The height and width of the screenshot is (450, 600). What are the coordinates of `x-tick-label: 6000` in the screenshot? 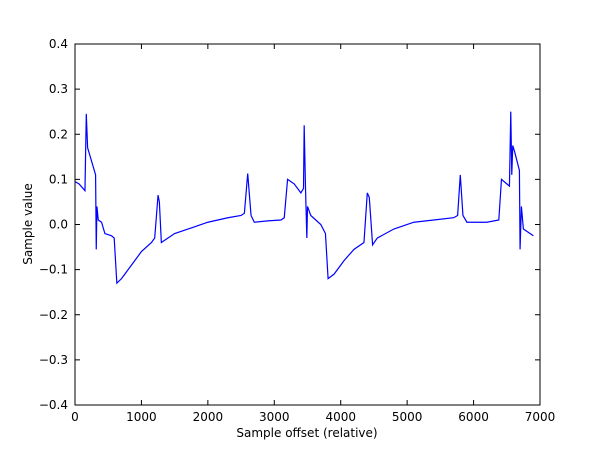 It's located at (473, 417).